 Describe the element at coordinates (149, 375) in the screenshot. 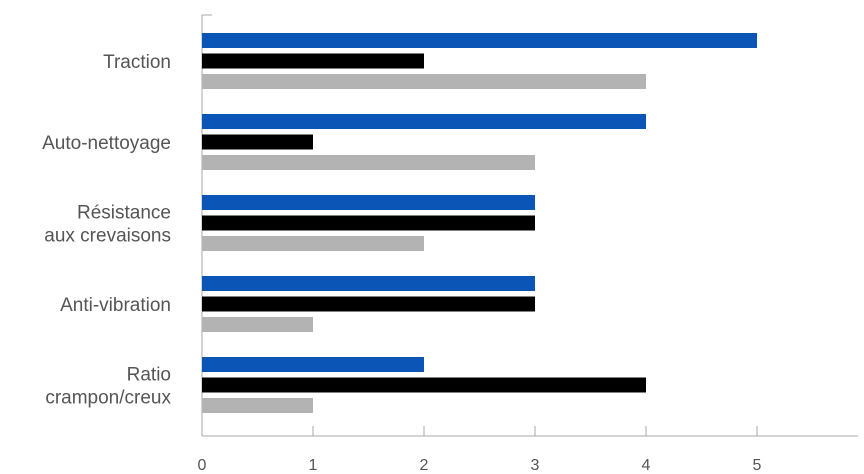

I see `category-label: Ratio` at that location.